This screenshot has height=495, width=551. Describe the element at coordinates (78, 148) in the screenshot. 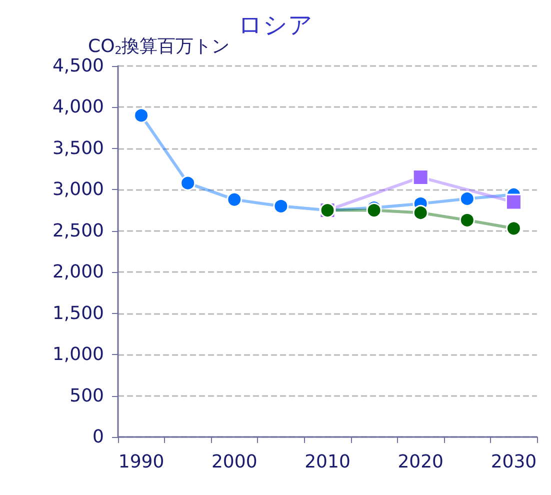

I see `y-tick-label: 3,500` at that location.